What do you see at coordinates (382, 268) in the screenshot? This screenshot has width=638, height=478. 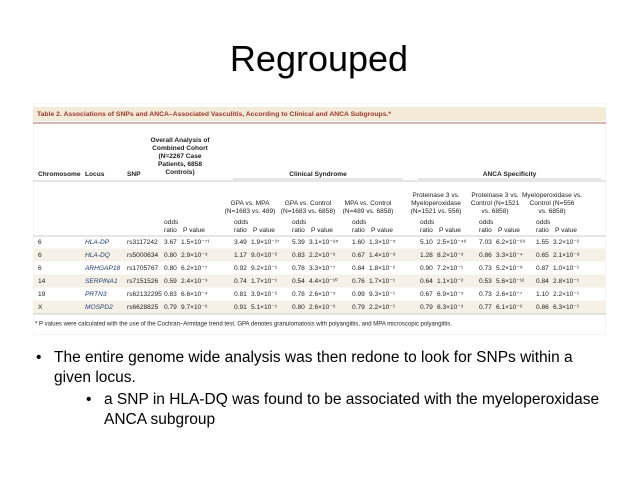 I see `table-cell: 1.8×10⁻²` at bounding box center [382, 268].